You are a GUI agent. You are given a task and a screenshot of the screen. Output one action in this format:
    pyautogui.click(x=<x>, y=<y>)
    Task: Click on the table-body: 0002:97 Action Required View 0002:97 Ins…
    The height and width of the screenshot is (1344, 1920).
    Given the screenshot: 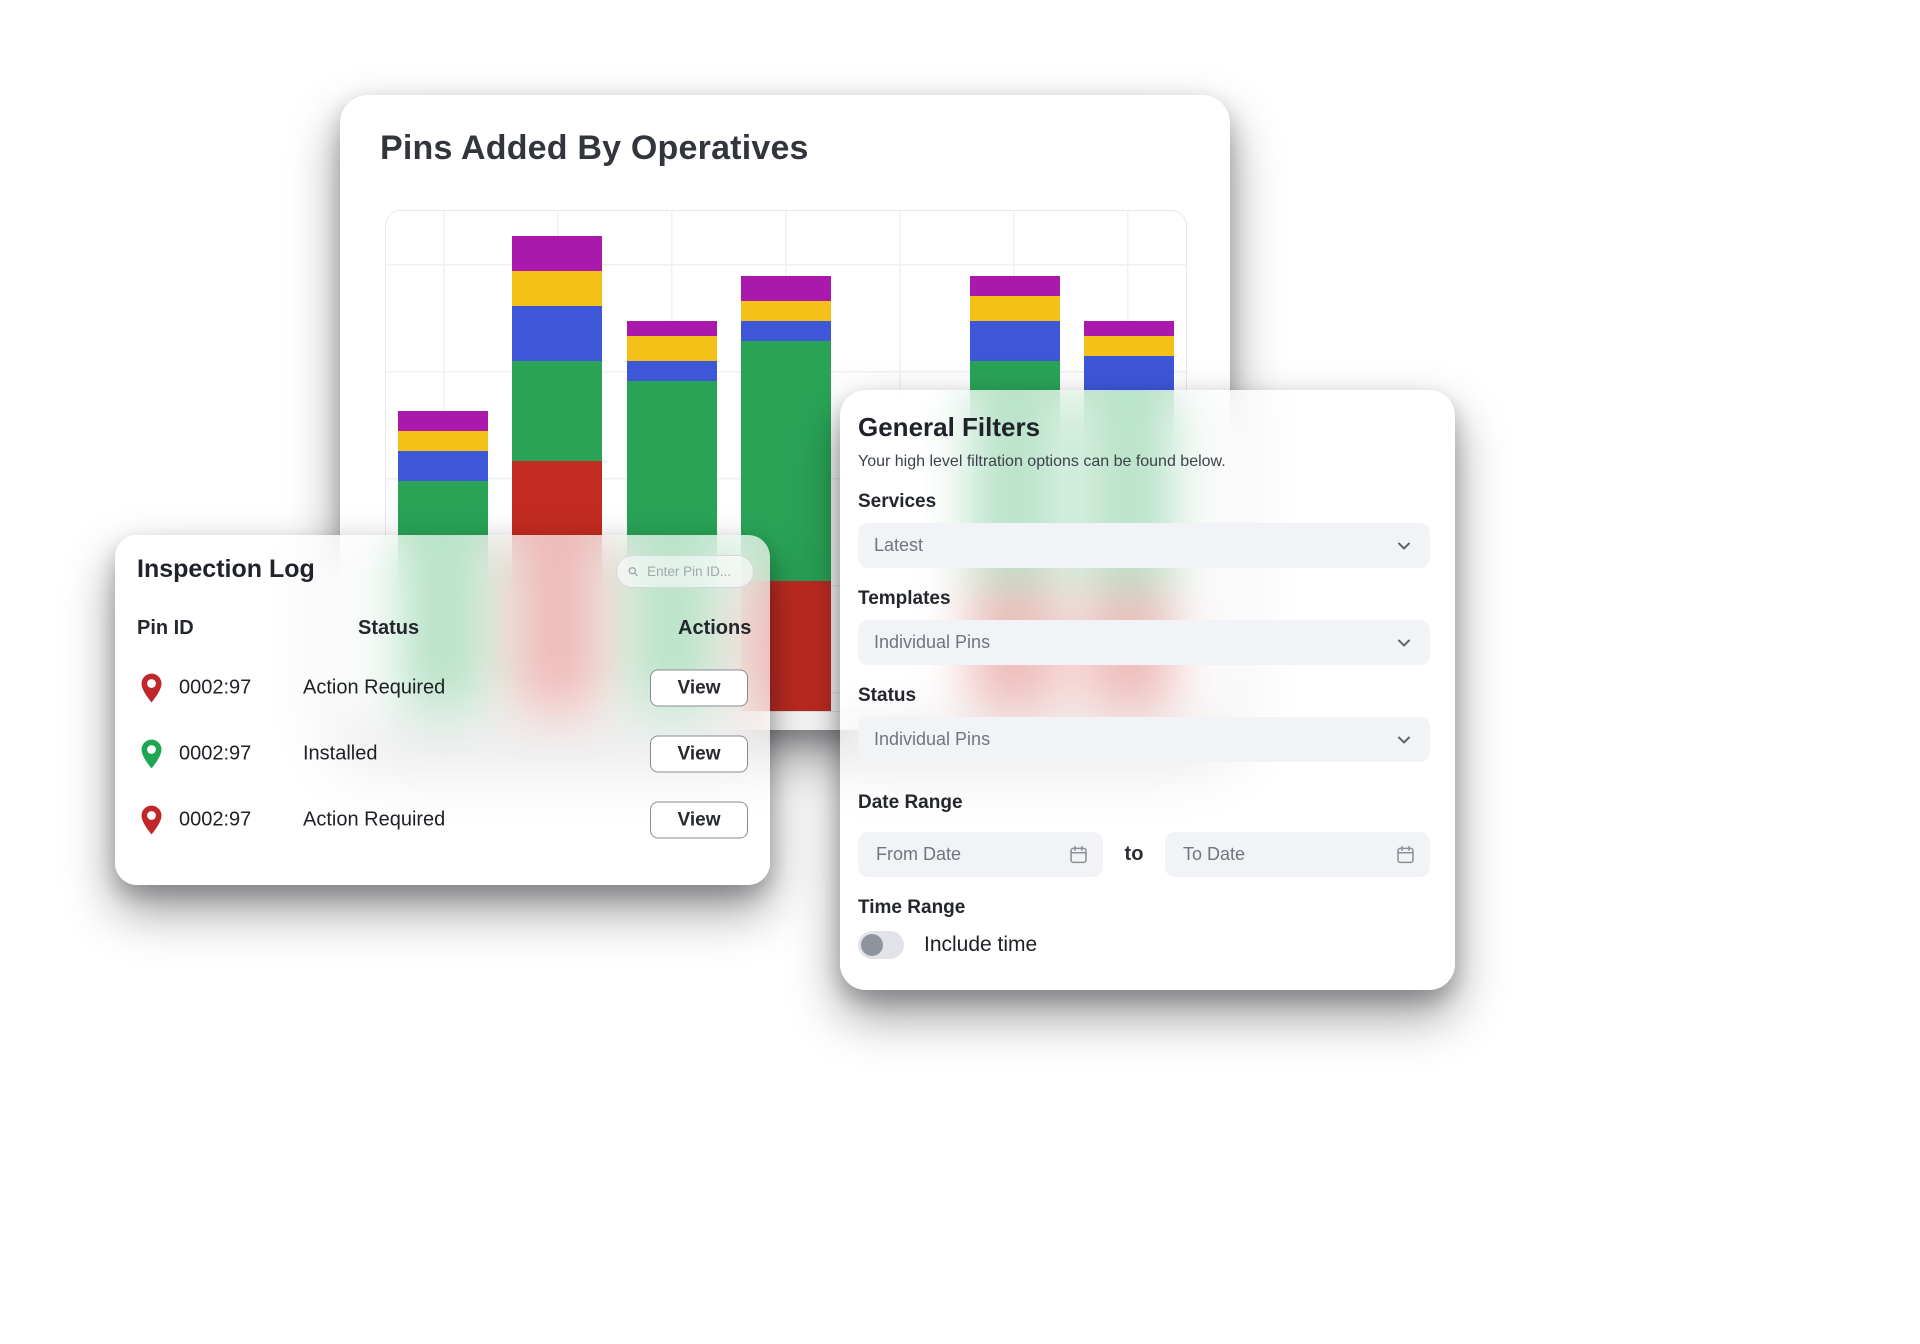 What is the action you would take?
    pyautogui.click(x=442, y=754)
    